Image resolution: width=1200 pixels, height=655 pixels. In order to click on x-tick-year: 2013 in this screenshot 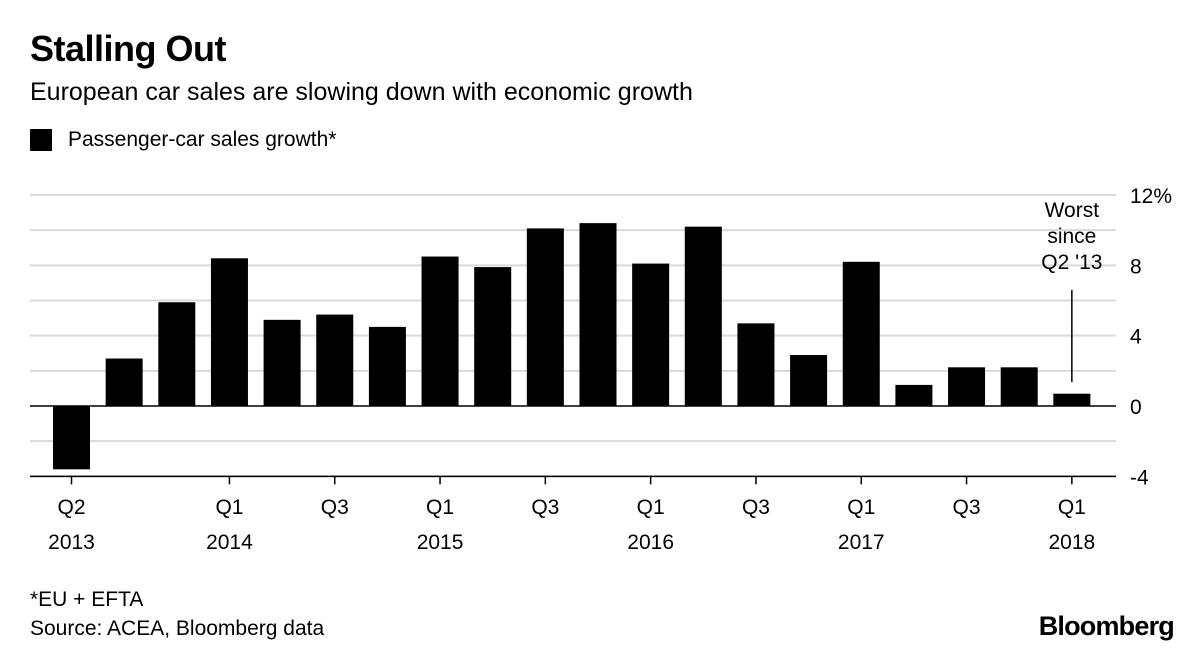, I will do `click(71, 542)`.